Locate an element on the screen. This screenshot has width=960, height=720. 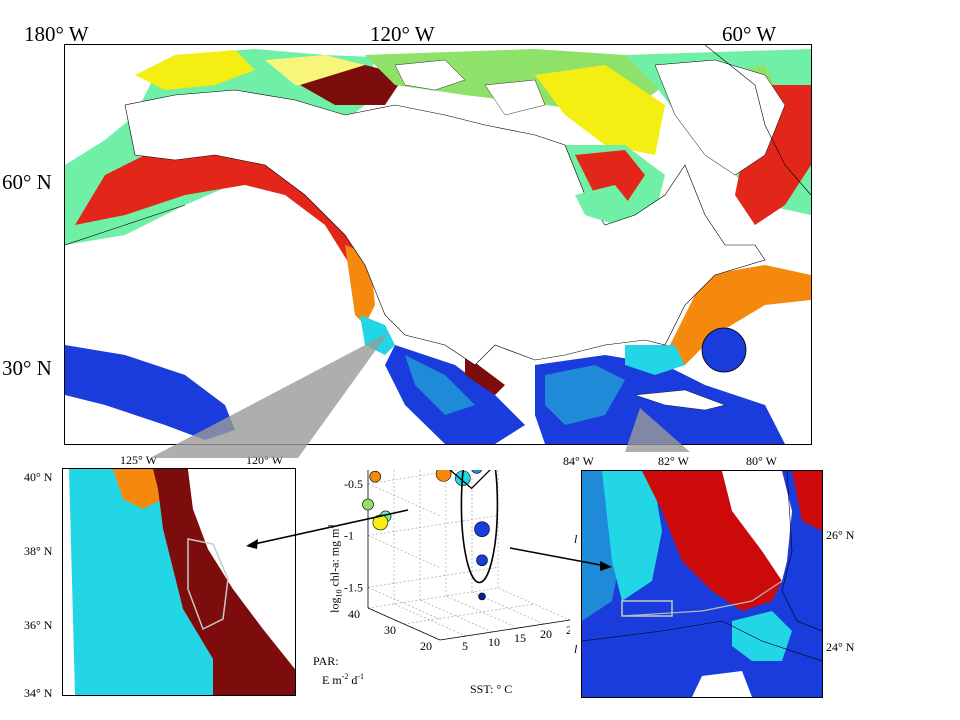
y-axis-label-line2: E m-2 d-1 is located at coordinates (343, 680).